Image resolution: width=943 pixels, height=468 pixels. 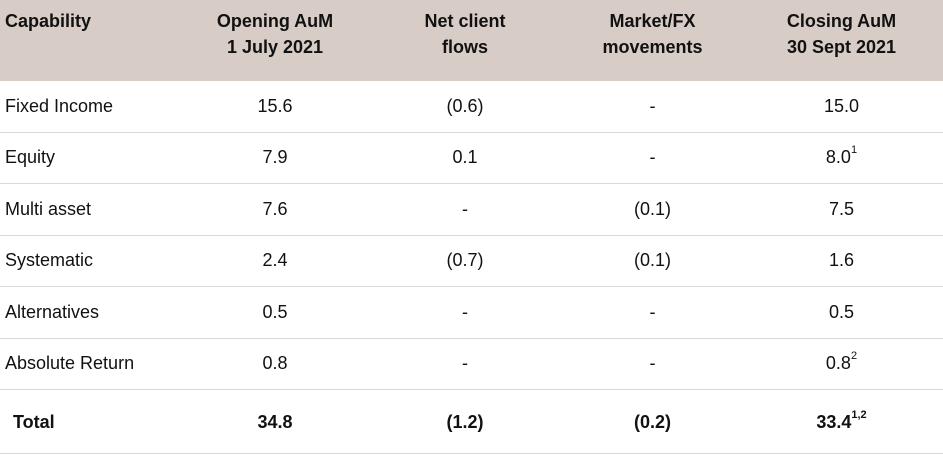 What do you see at coordinates (275, 260) in the screenshot?
I see `opening-aum-cell: 2.4` at bounding box center [275, 260].